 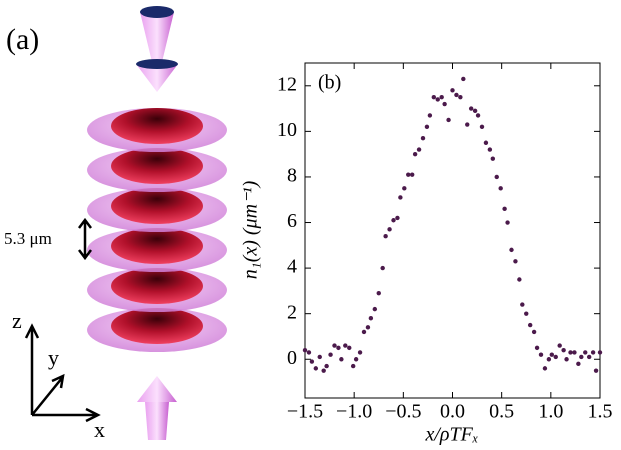 What do you see at coordinates (99, 429) in the screenshot?
I see `axis-x: x` at bounding box center [99, 429].